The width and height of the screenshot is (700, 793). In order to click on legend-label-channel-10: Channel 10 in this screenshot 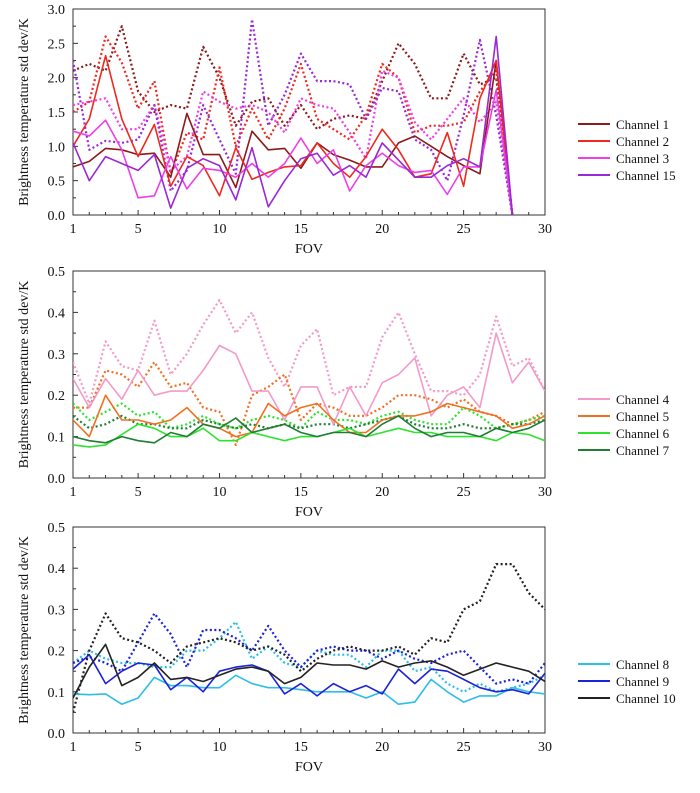, I will do `click(646, 698)`.